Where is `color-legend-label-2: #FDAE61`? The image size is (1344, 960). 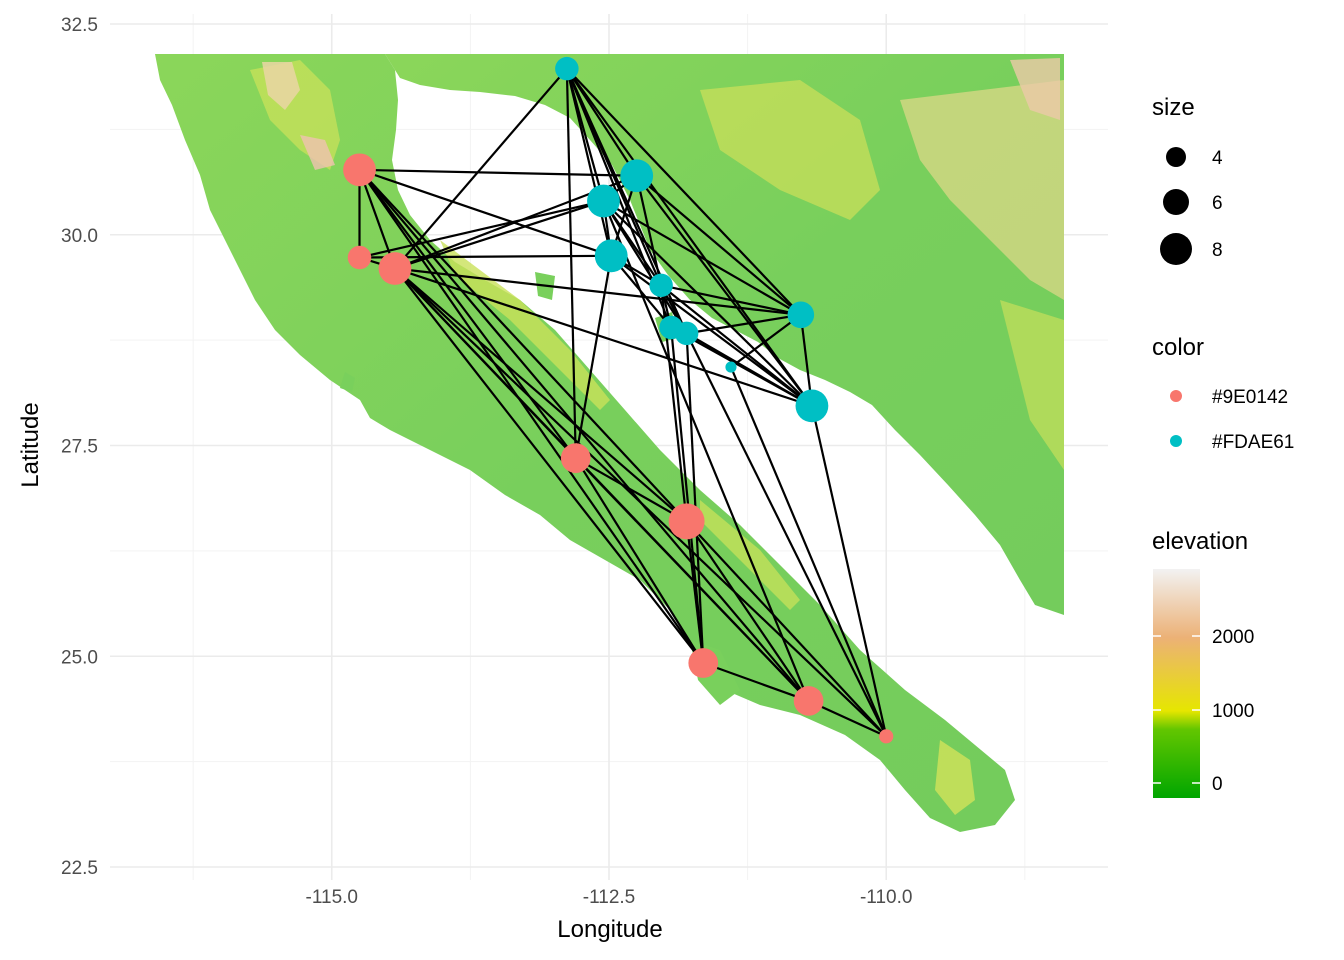 color-legend-label-2: #FDAE61 is located at coordinates (1253, 442).